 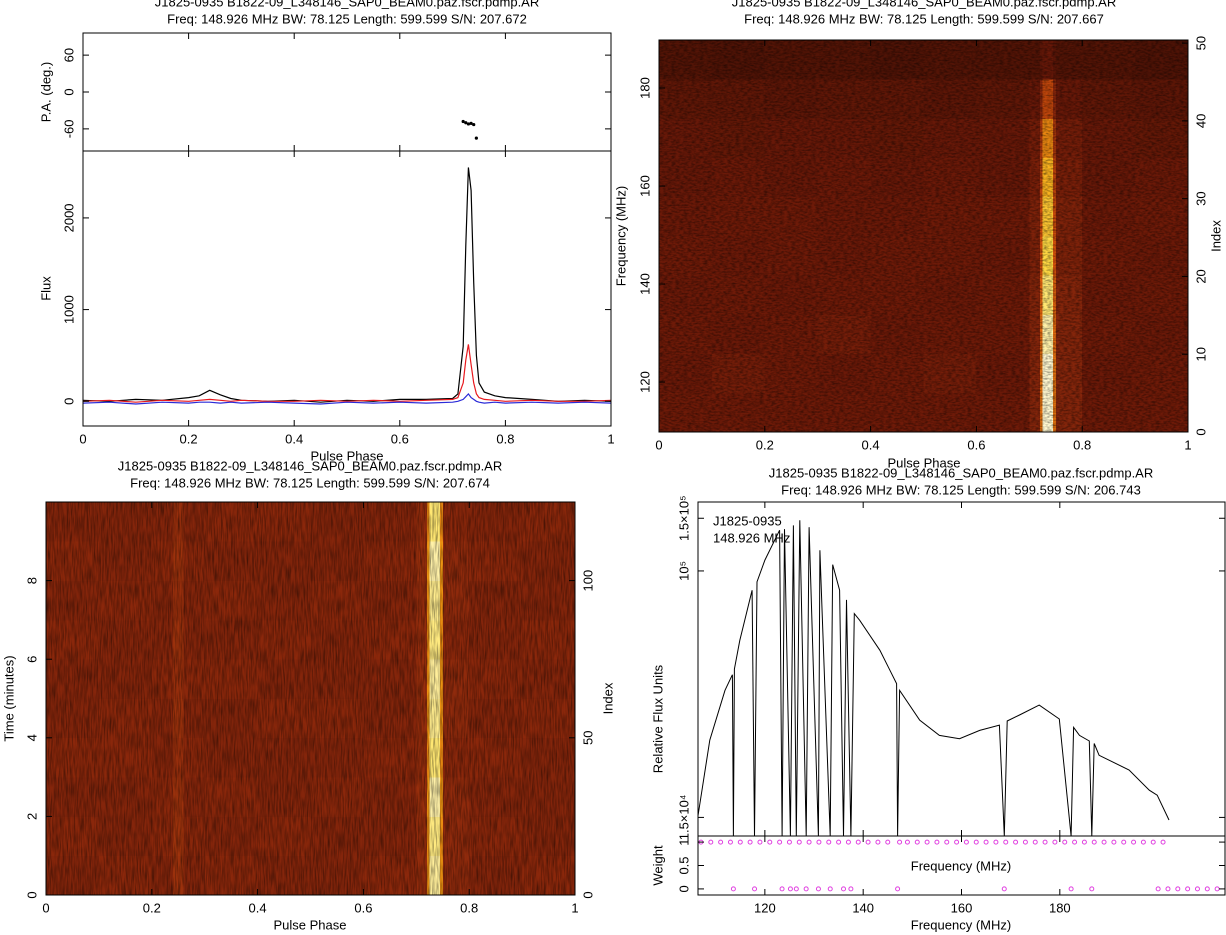 What do you see at coordinates (863, 907) in the screenshot?
I see `x-tick-label: 140` at bounding box center [863, 907].